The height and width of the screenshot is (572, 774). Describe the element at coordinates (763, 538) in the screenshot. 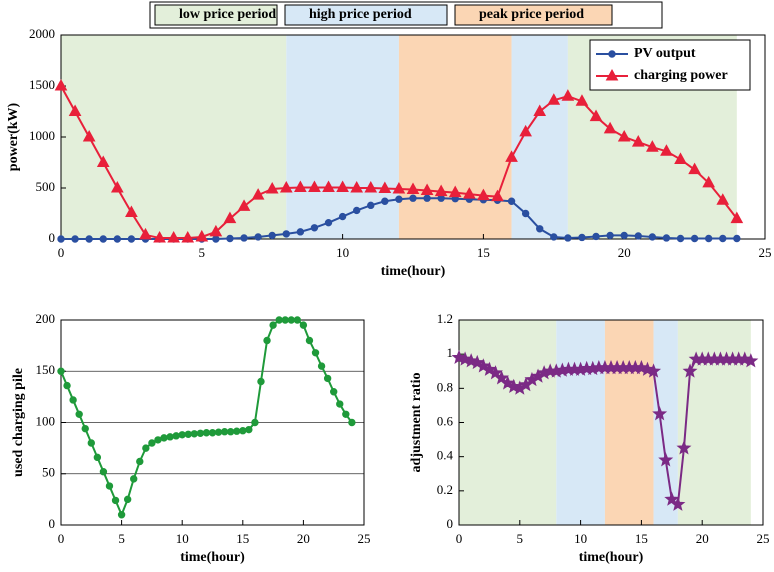

I see `x-tick-label: 25` at that location.